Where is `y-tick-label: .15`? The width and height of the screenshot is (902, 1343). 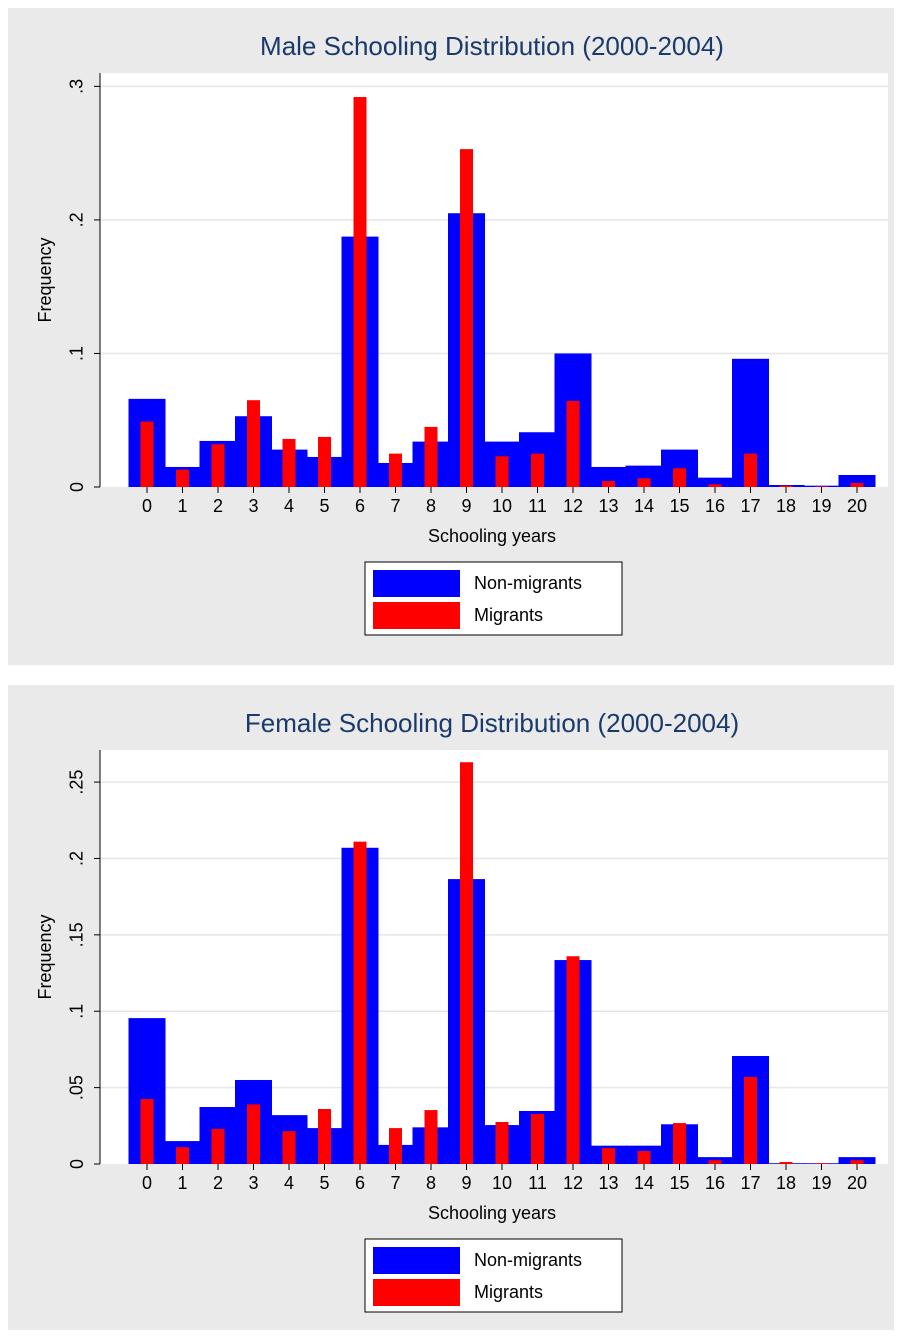 y-tick-label: .15 is located at coordinates (77, 934).